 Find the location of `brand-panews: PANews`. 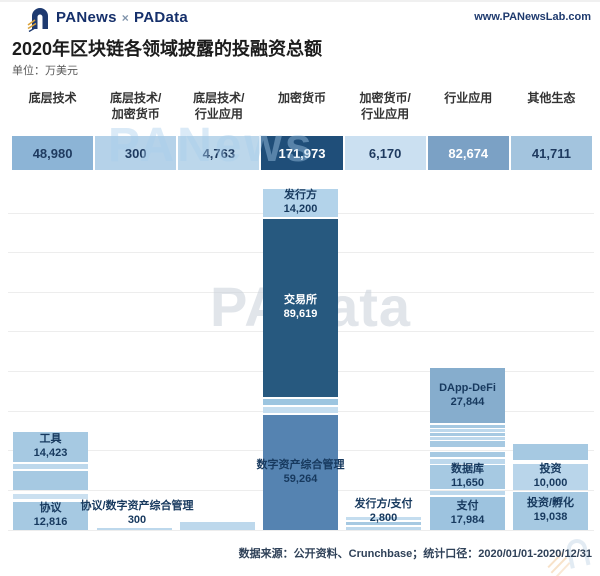

brand-panews: PANews is located at coordinates (86, 17).